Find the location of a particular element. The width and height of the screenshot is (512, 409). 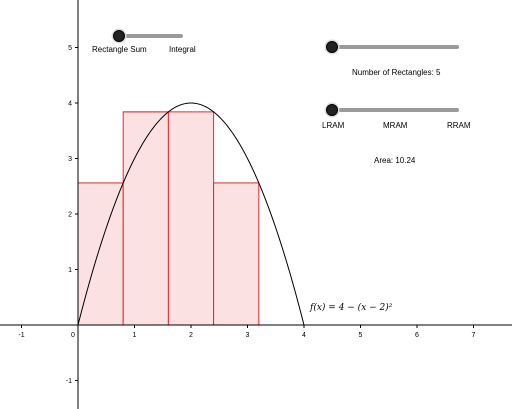

sum-integral-slider-track is located at coordinates (151, 36).